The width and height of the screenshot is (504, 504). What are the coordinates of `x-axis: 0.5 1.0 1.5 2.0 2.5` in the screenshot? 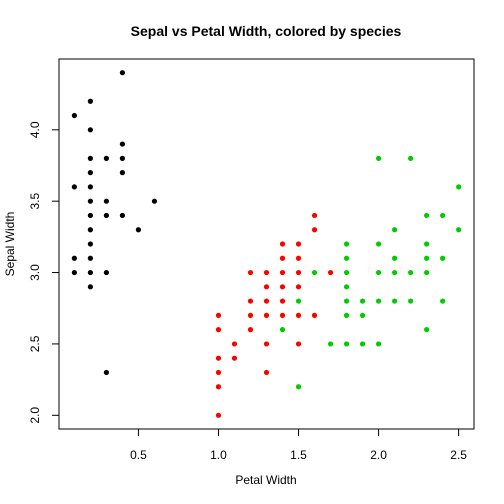 It's located at (298, 445).